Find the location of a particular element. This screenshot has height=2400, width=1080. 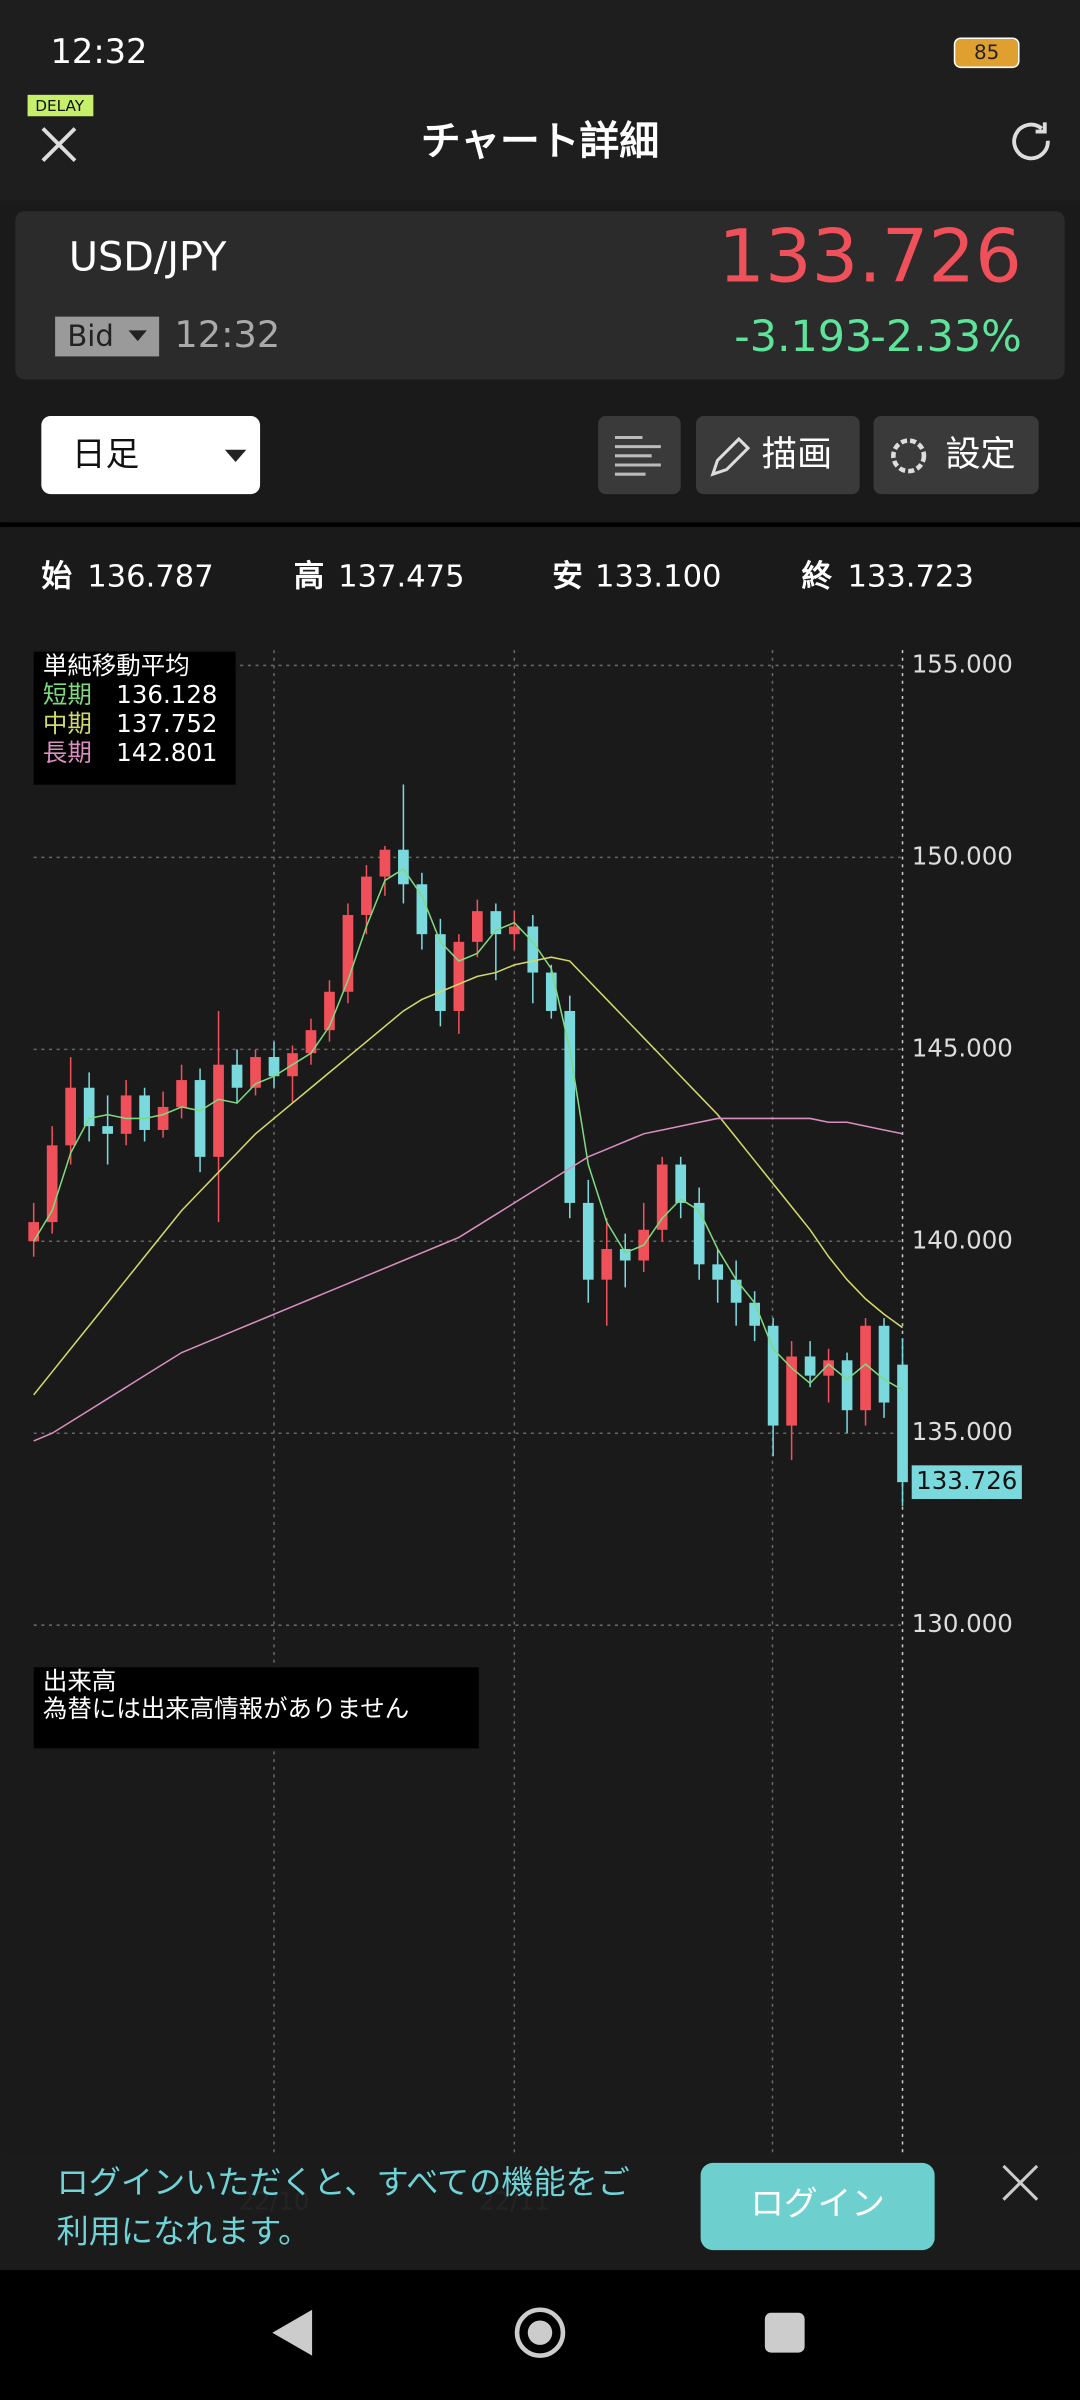

side-caret is located at coordinates (137, 336).